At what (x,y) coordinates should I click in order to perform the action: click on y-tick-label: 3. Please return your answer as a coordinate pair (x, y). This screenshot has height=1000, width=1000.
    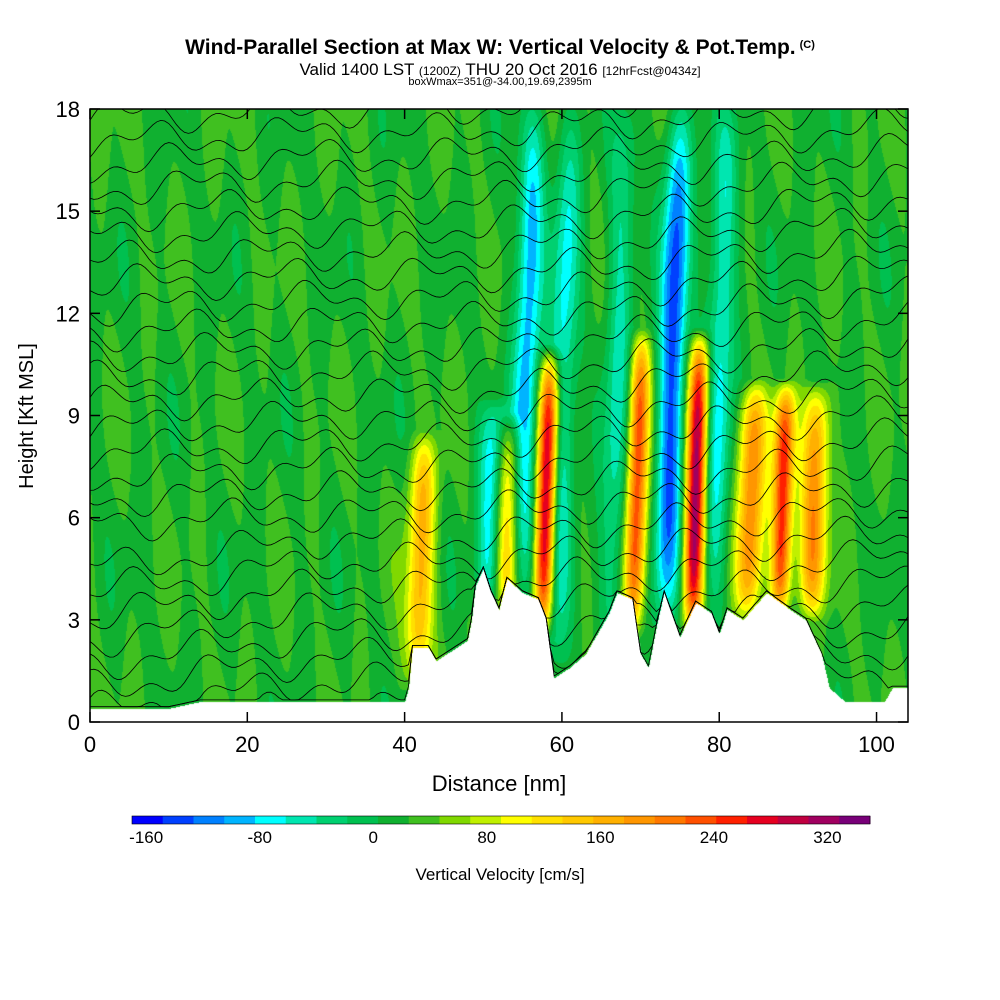
    Looking at the image, I should click on (74, 620).